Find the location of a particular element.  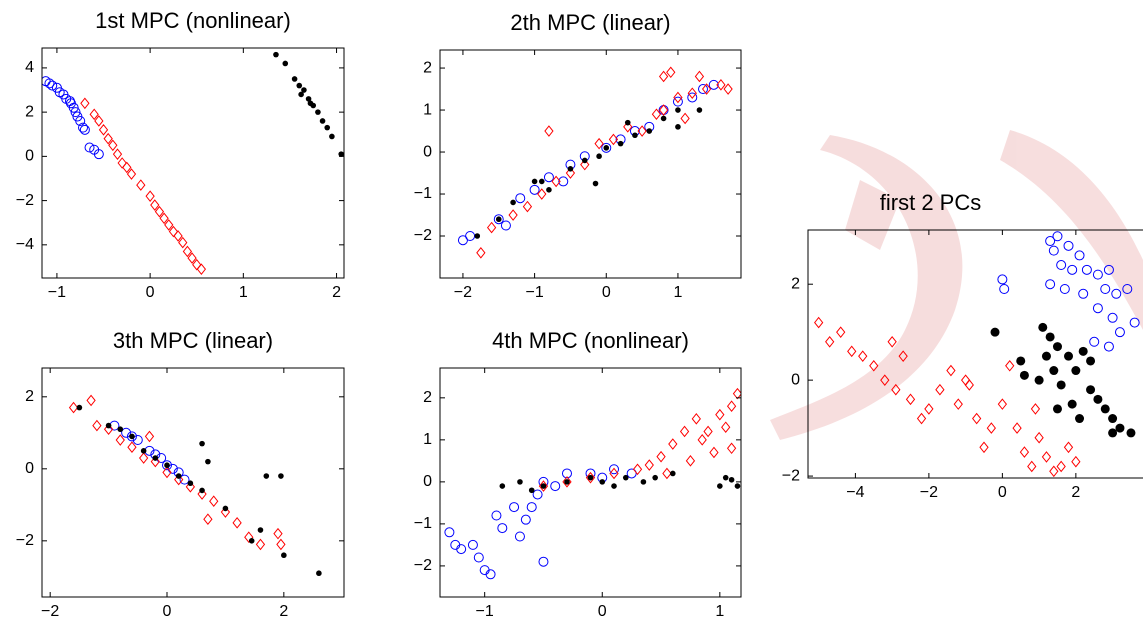

chart-title: 2th MPC (linear) is located at coordinates (590, 22).